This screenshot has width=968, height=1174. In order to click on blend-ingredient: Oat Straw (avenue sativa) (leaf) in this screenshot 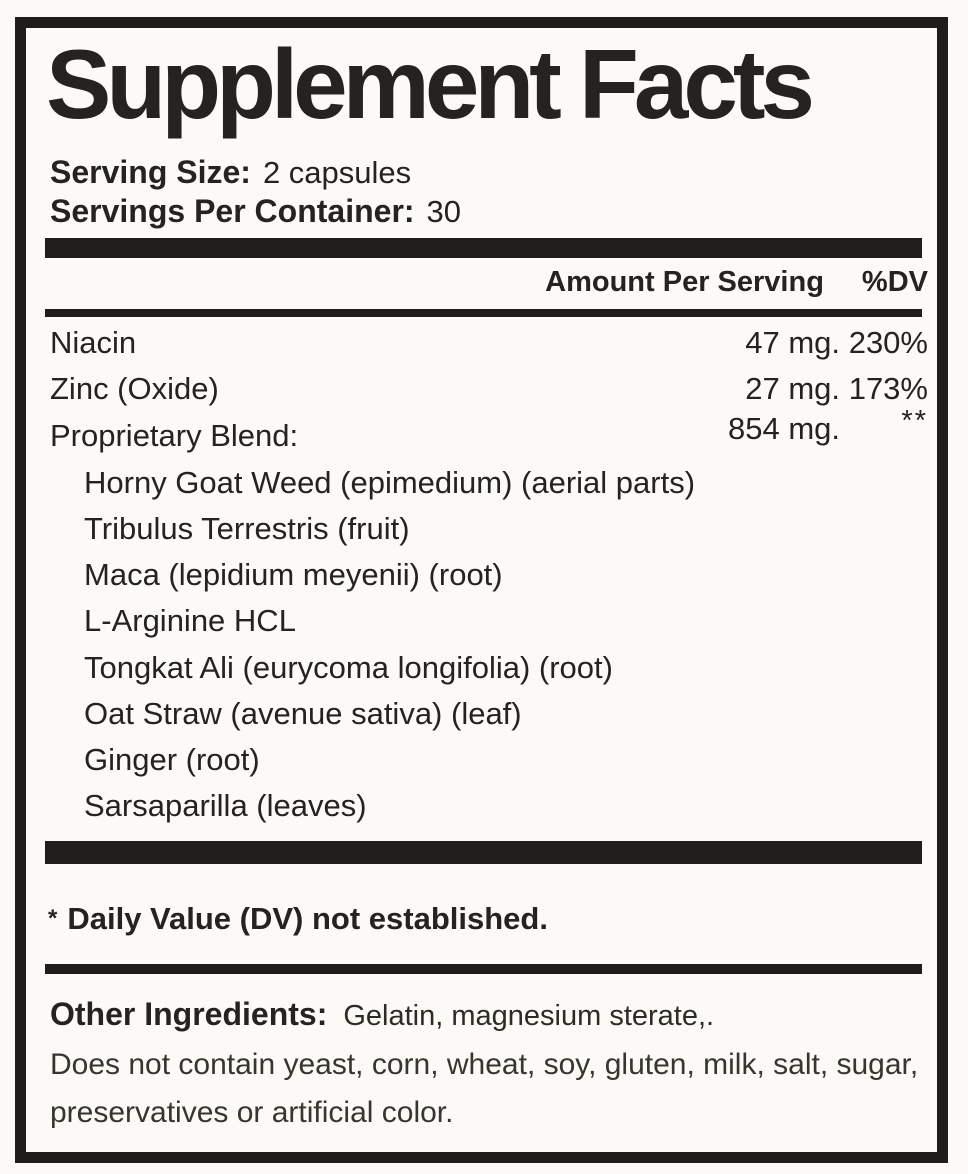, I will do `click(303, 713)`.